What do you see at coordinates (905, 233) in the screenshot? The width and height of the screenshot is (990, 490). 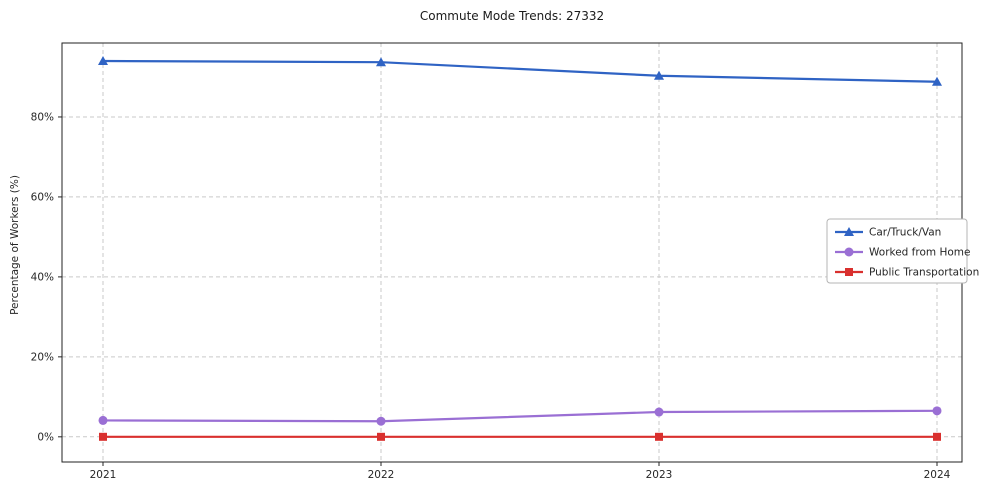 I see `legend-label: Car/Truck/Van` at bounding box center [905, 233].